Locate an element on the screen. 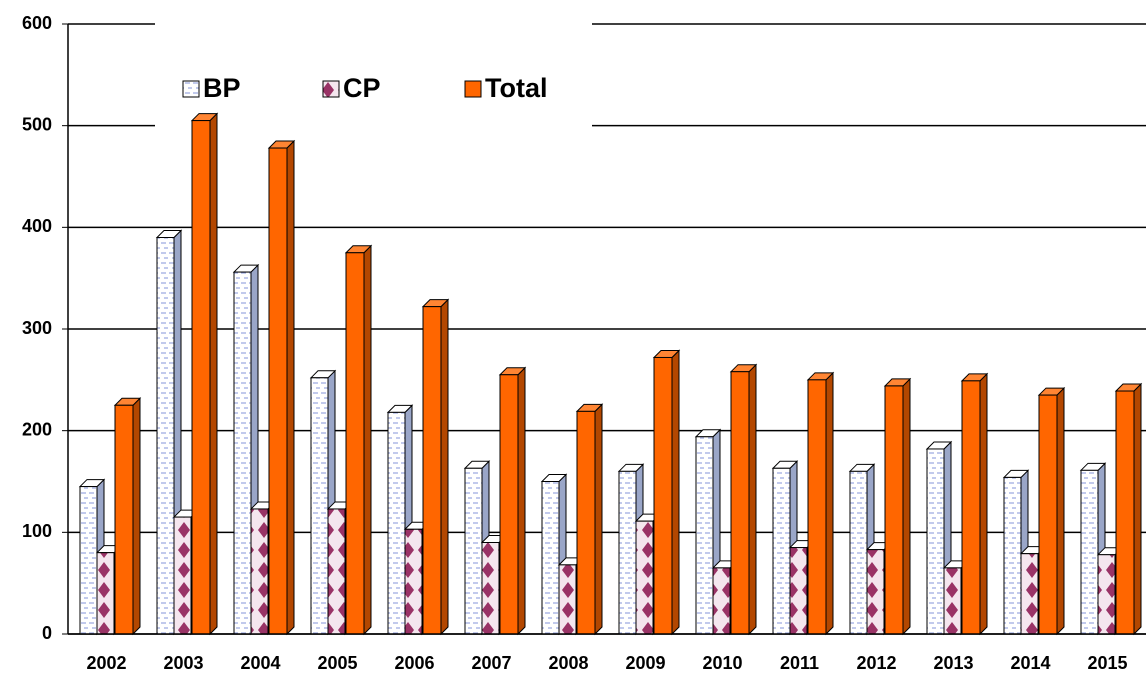  y-tick-label: 200 is located at coordinates (37, 429).